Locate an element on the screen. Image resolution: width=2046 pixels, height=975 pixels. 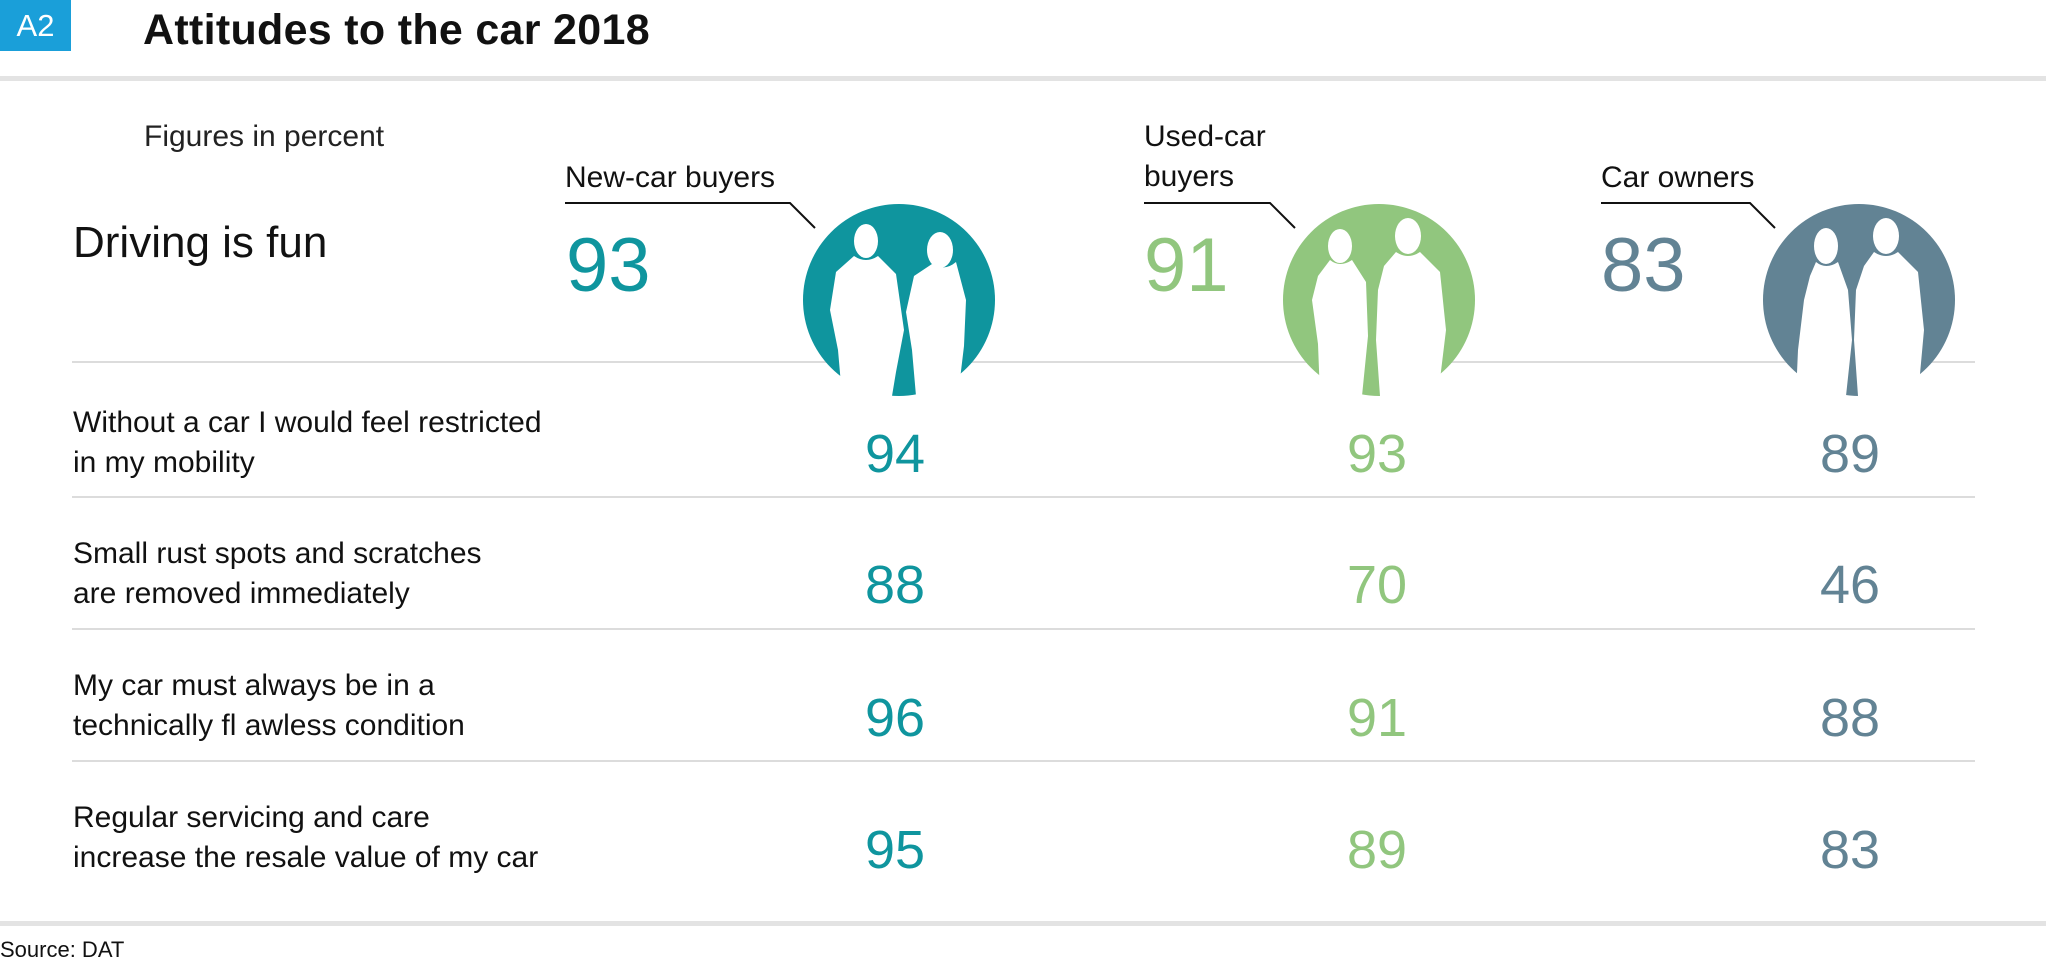
value-servicing-car-owners: 83 is located at coordinates (1850, 850).